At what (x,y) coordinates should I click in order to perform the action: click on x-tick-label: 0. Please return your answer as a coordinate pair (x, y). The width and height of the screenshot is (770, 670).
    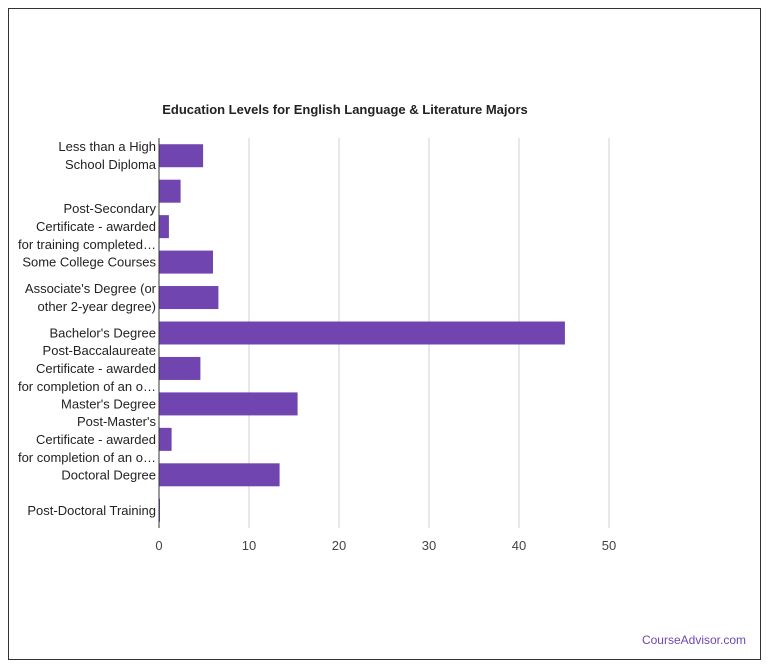
    Looking at the image, I should click on (158, 545).